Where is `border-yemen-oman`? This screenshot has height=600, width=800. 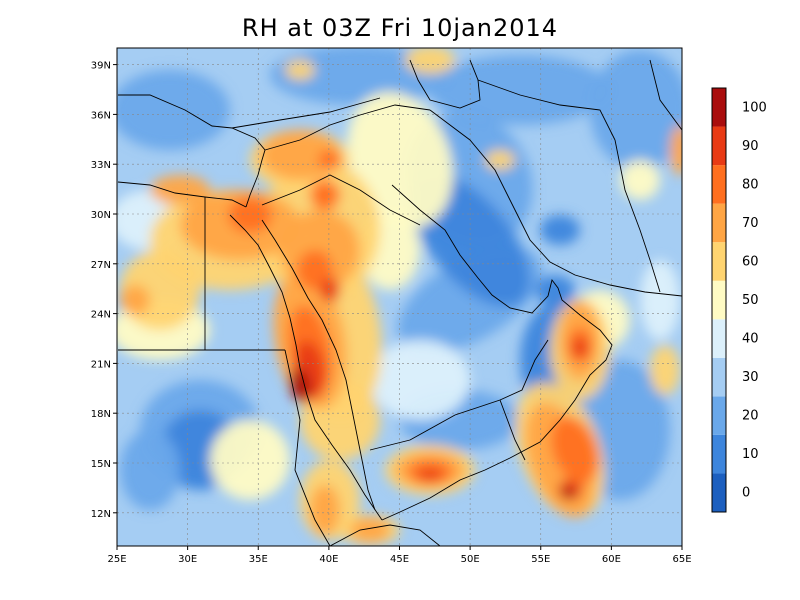
border-yemen-oman is located at coordinates (512, 430).